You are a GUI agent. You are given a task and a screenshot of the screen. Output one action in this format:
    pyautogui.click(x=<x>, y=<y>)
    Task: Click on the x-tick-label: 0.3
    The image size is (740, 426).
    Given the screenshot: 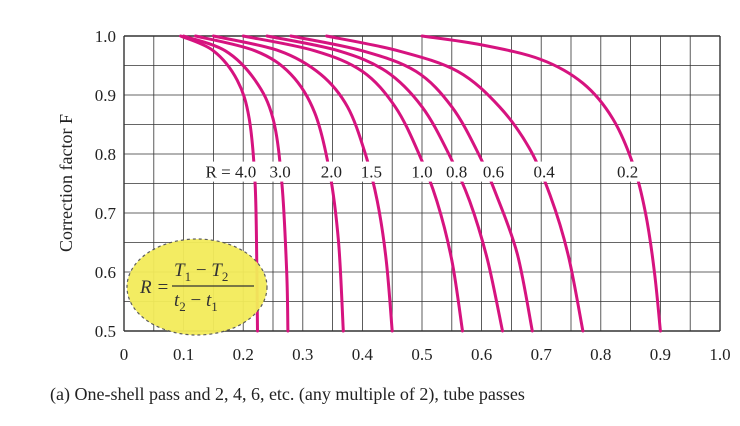 What is the action you would take?
    pyautogui.click(x=302, y=354)
    